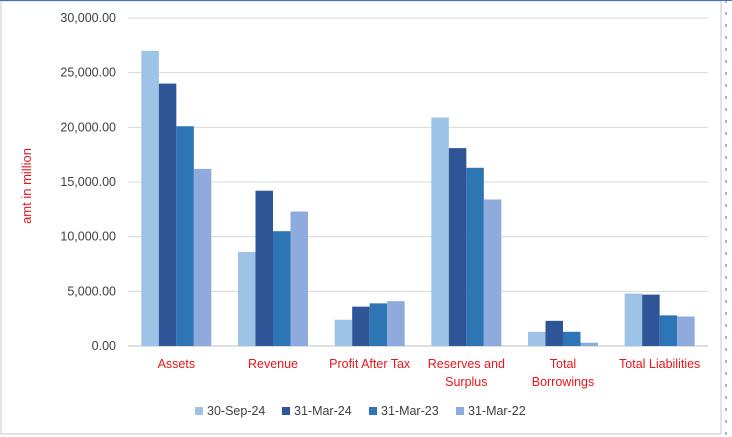 The height and width of the screenshot is (437, 732). Describe the element at coordinates (410, 411) in the screenshot. I see `legend-label: 31-Mar-23` at that location.